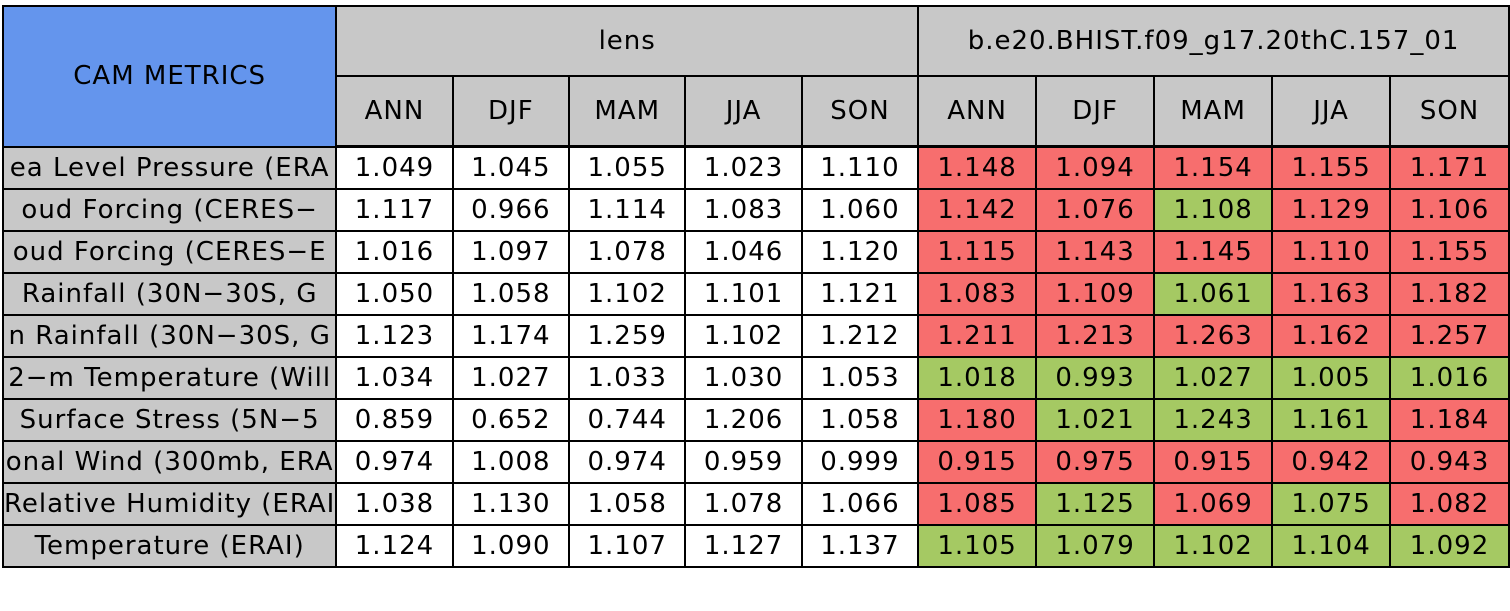  I want to click on season-header-lens-jja: JJA, so click(743, 111).